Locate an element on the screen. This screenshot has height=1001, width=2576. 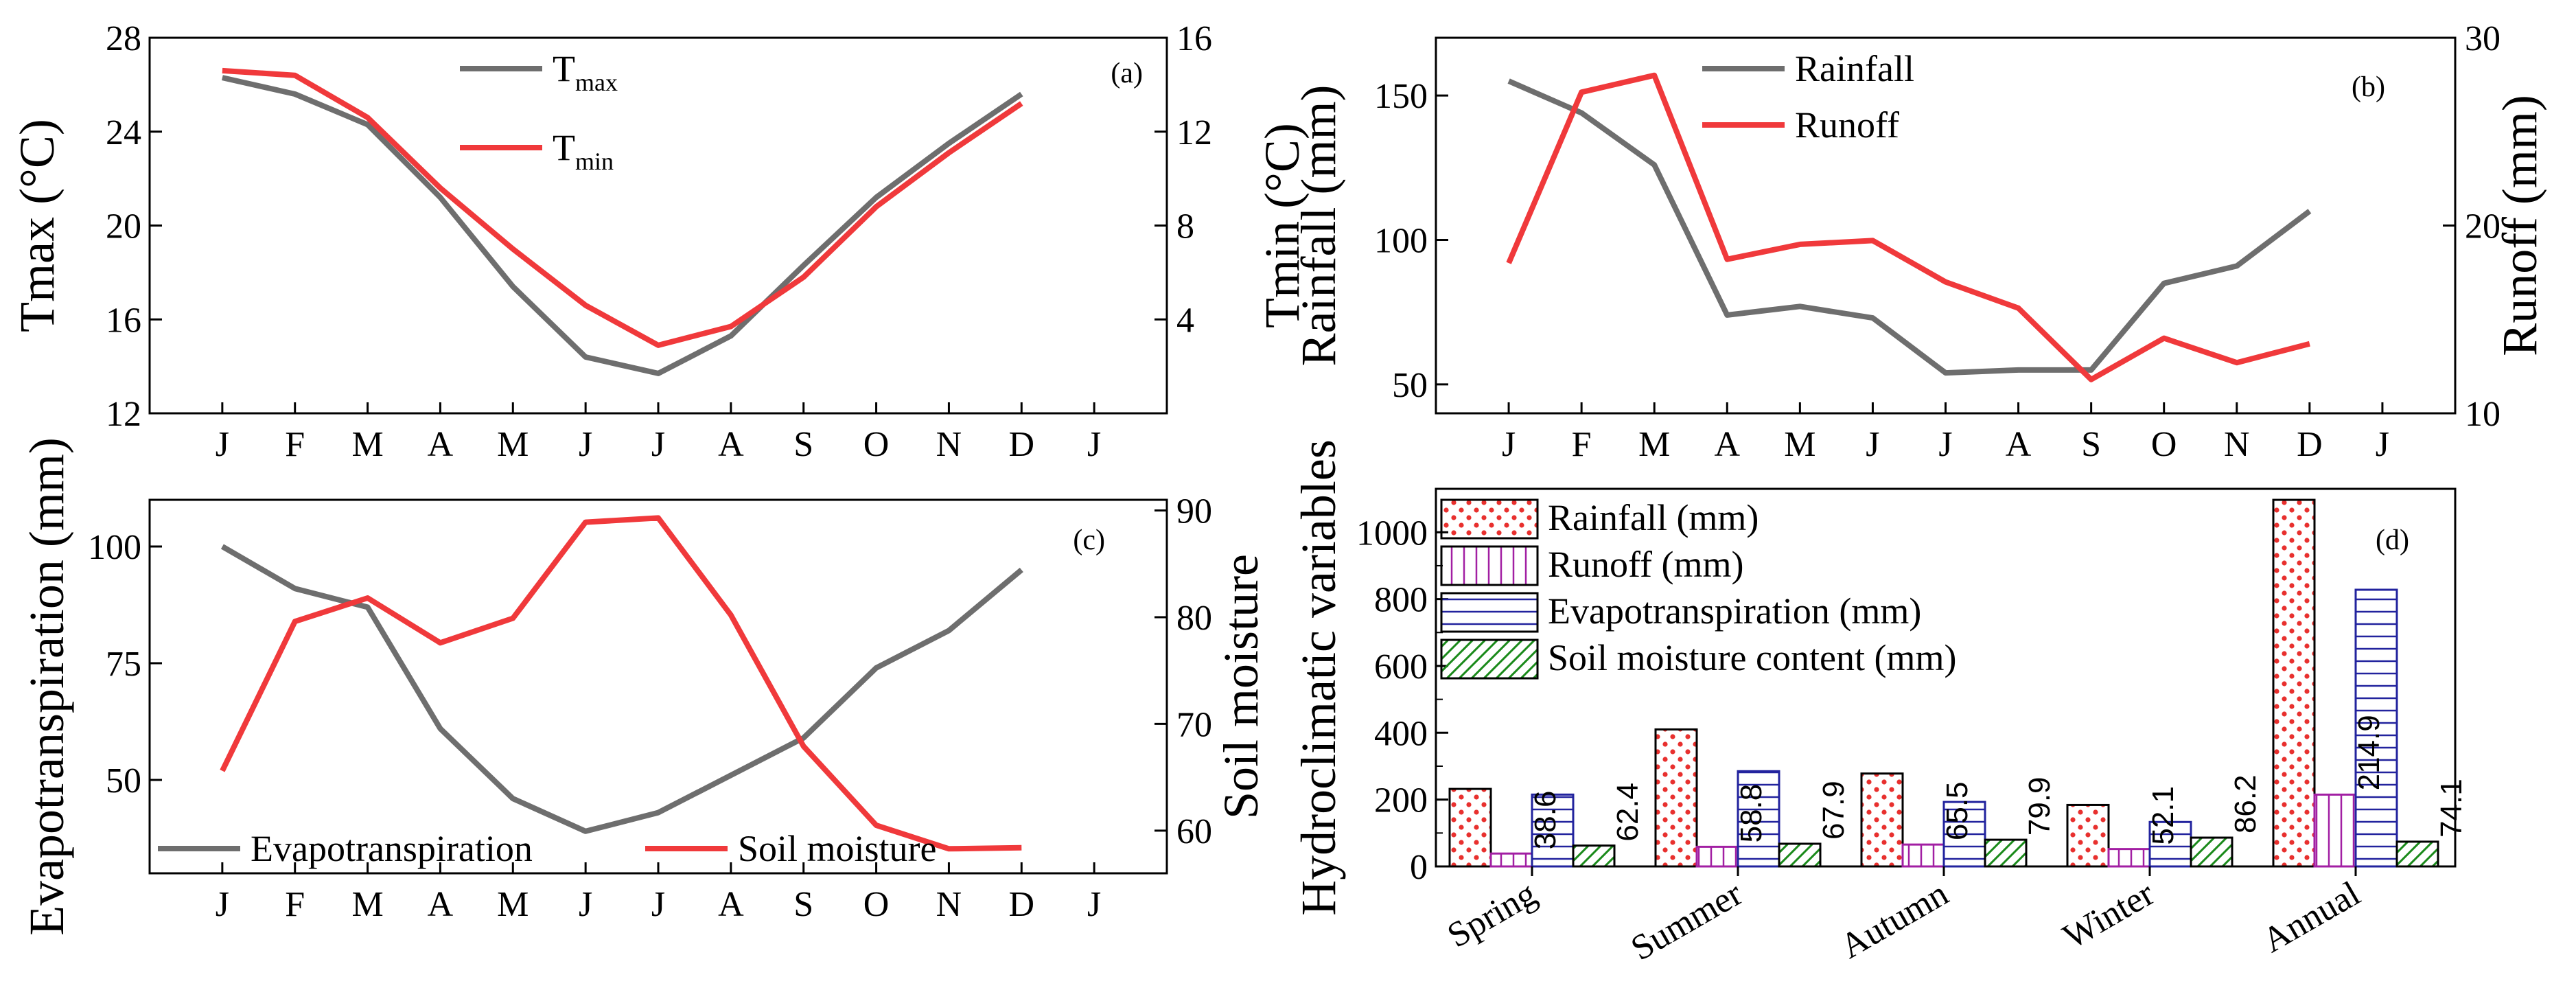
right-y-tick-label: 20 is located at coordinates (2482, 226).